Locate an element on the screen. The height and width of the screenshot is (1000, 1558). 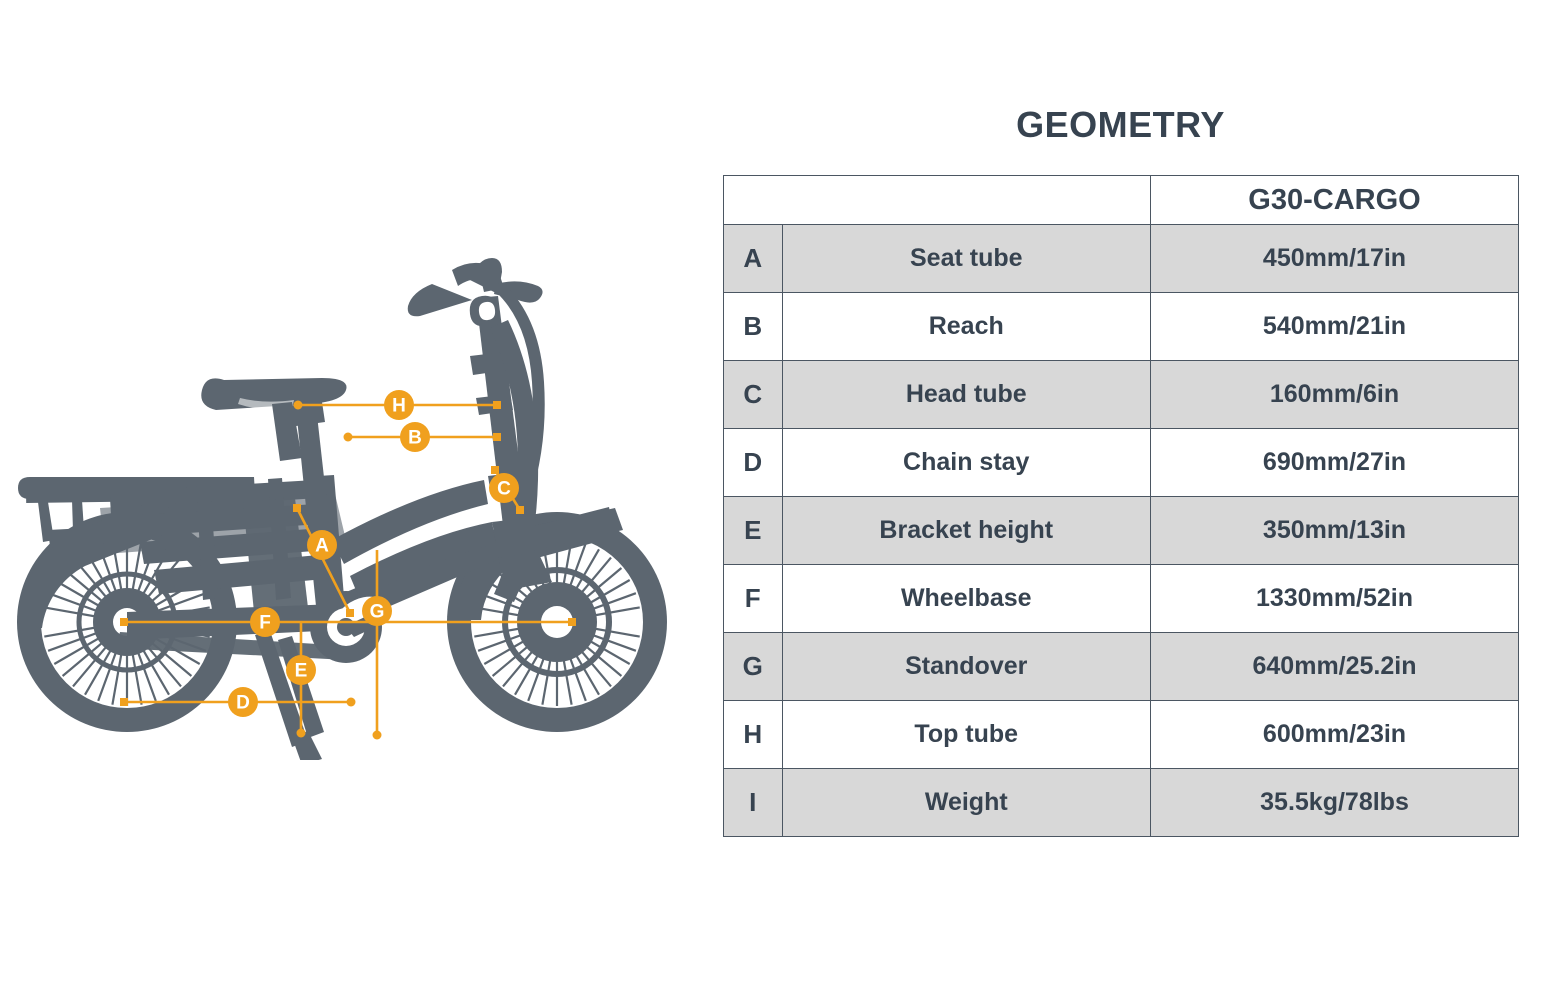
seatpost is located at coordinates (287, 431).